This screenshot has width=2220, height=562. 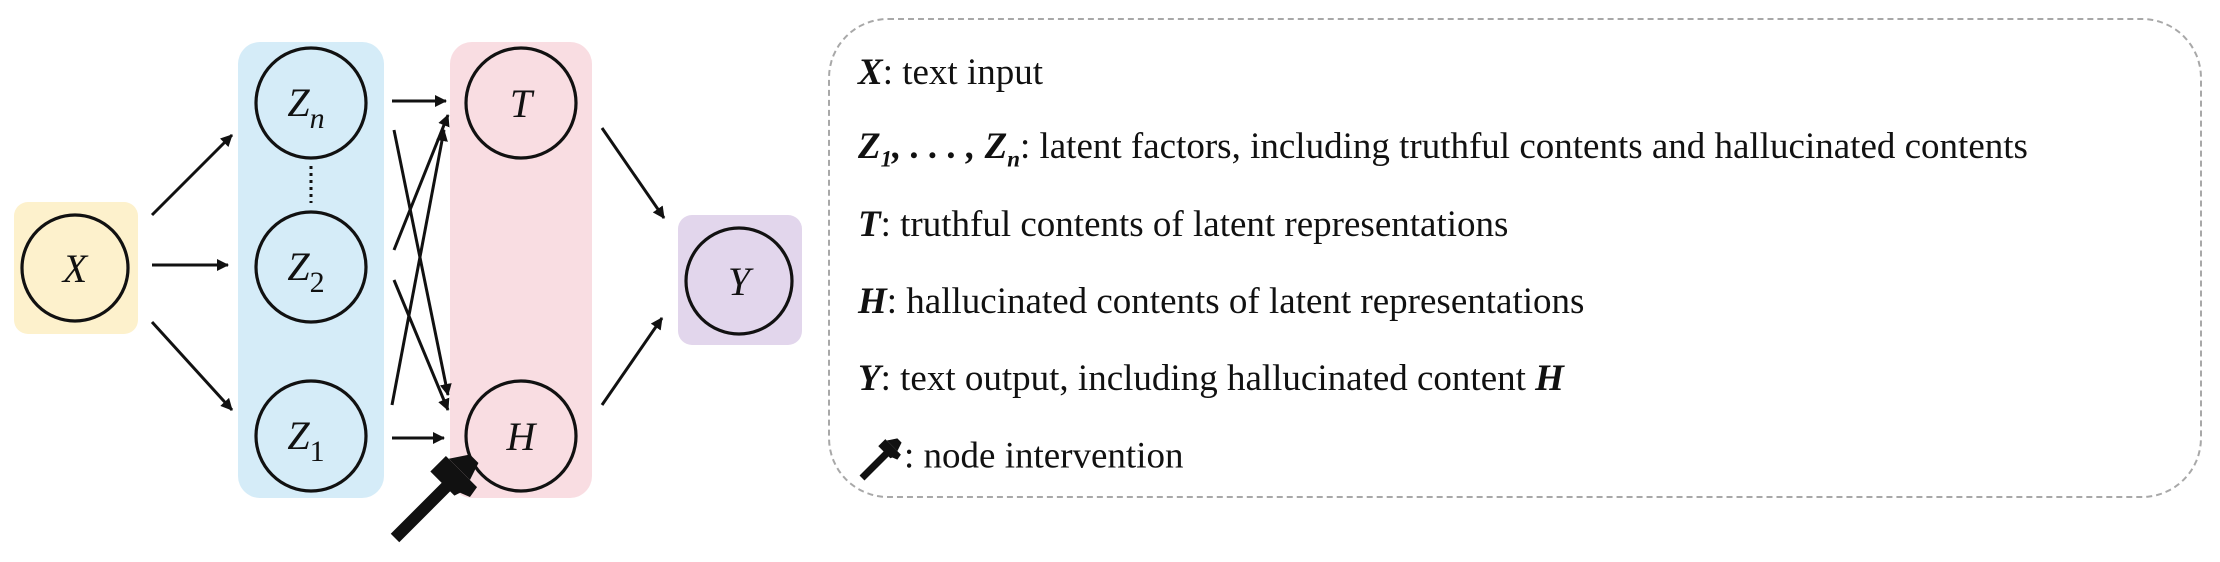 I want to click on edge-z2-t, so click(x=421, y=182).